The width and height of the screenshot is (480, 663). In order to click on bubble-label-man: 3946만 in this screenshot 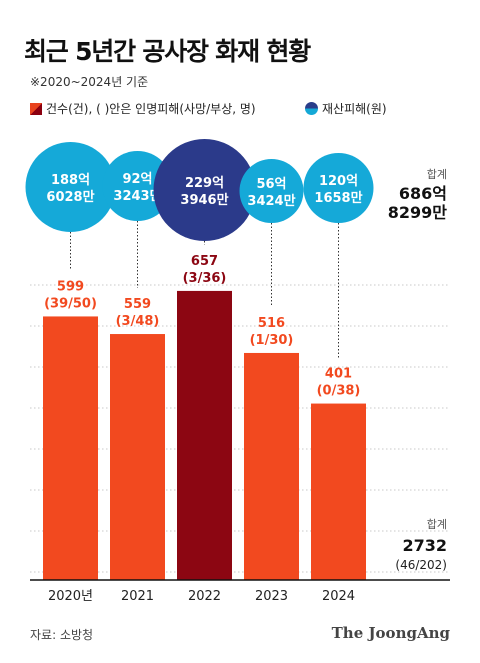, I will do `click(204, 200)`.